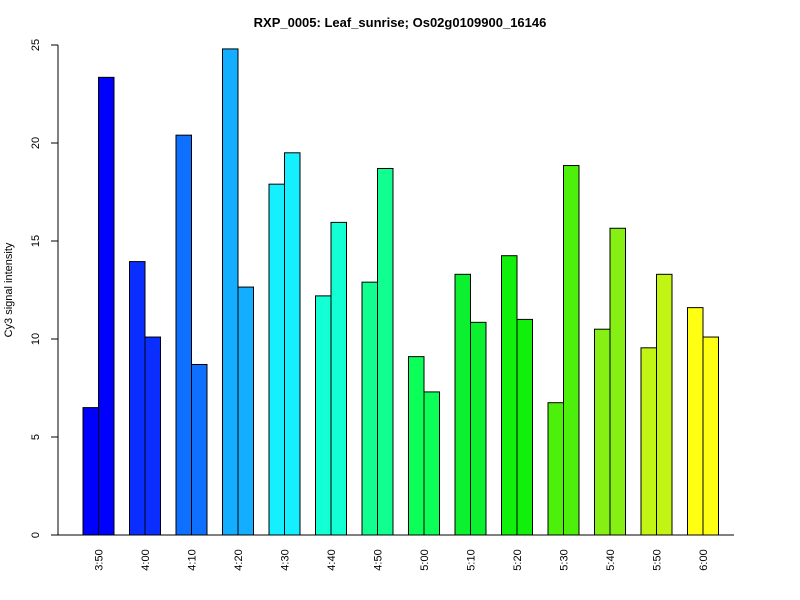 Image resolution: width=800 pixels, height=600 pixels. What do you see at coordinates (239, 559) in the screenshot?
I see `x-tick-label: 4:20` at bounding box center [239, 559].